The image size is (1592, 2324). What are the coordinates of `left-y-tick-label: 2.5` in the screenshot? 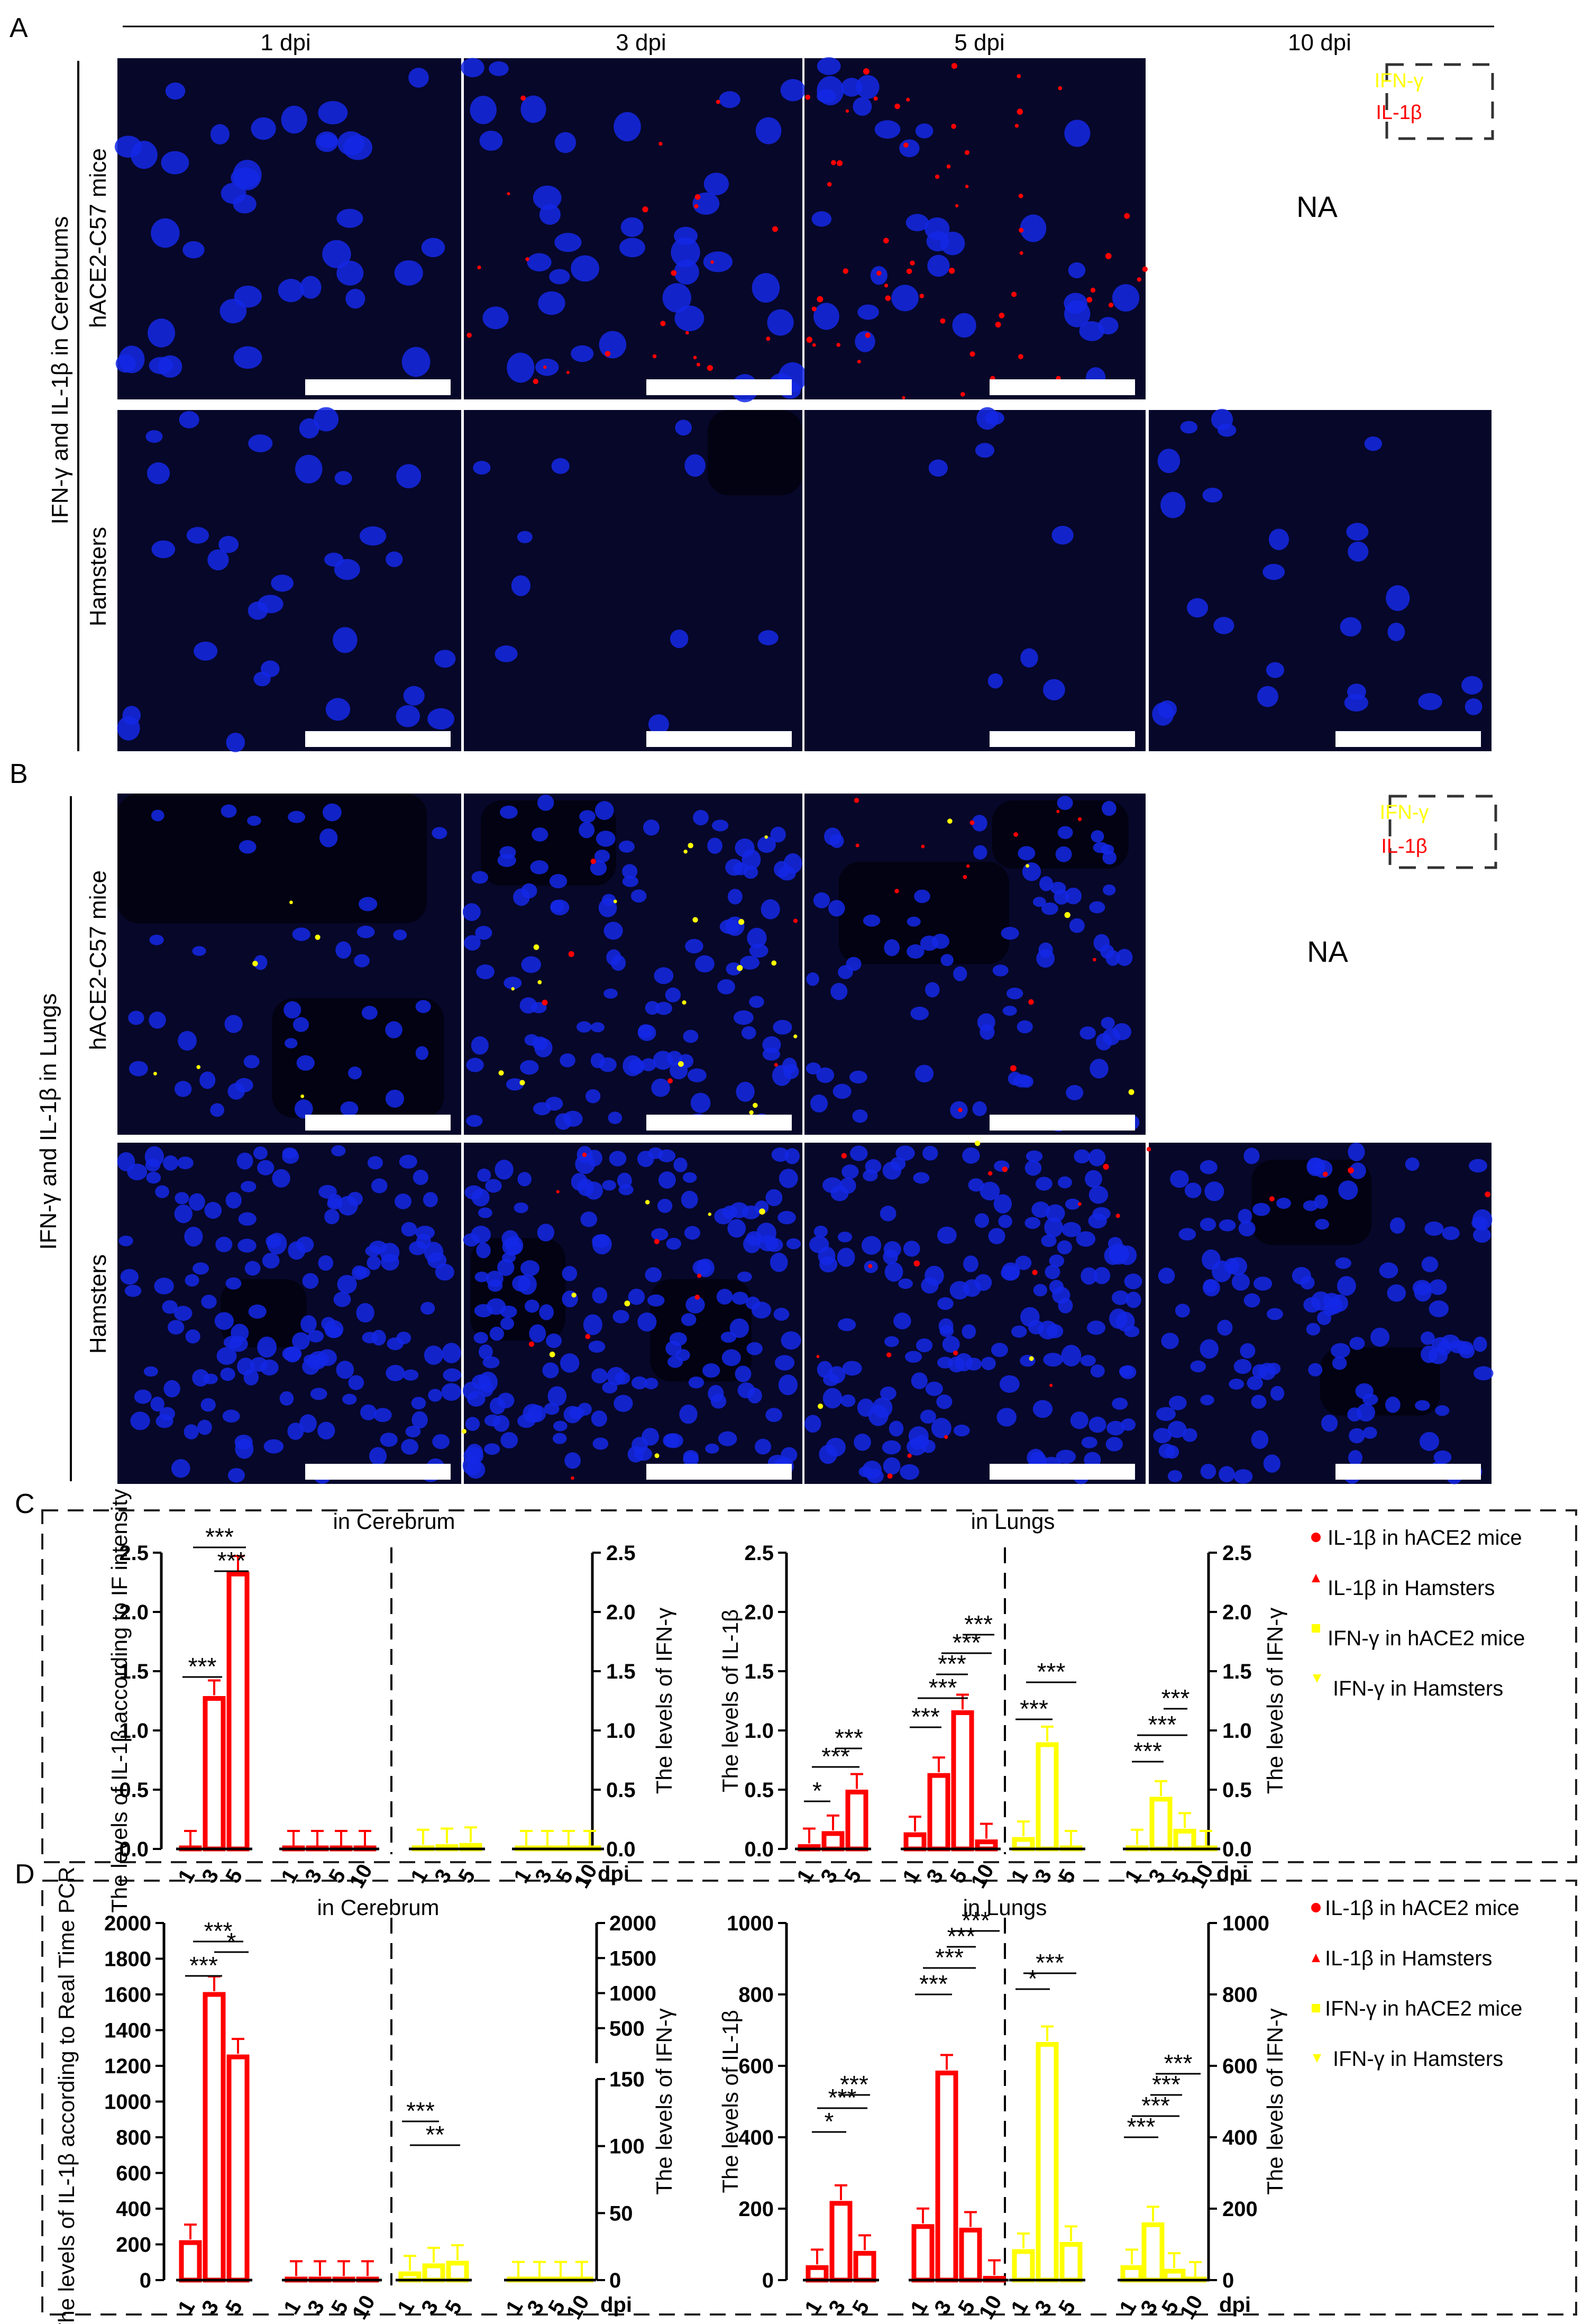 It's located at (759, 1553).